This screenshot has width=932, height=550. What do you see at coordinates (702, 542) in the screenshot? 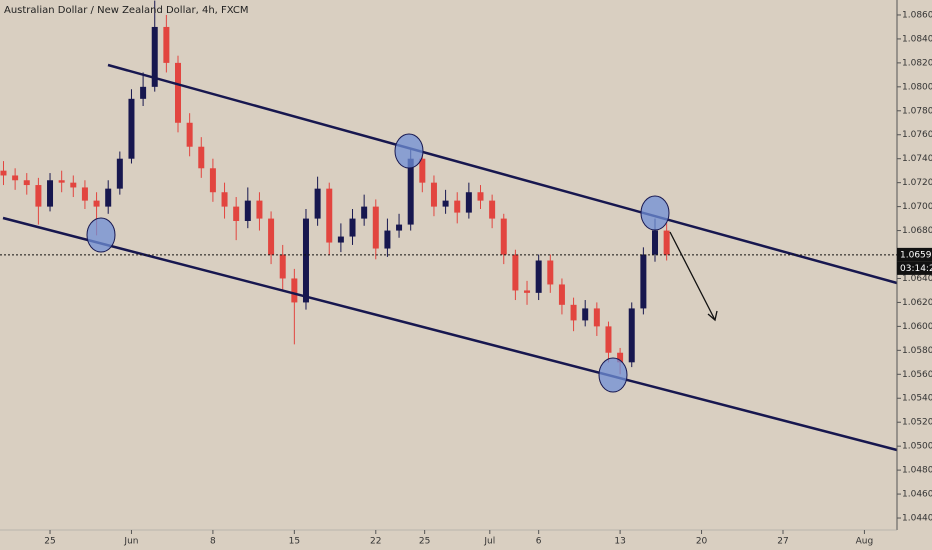
I see `x-tick-label: 20` at bounding box center [702, 542].